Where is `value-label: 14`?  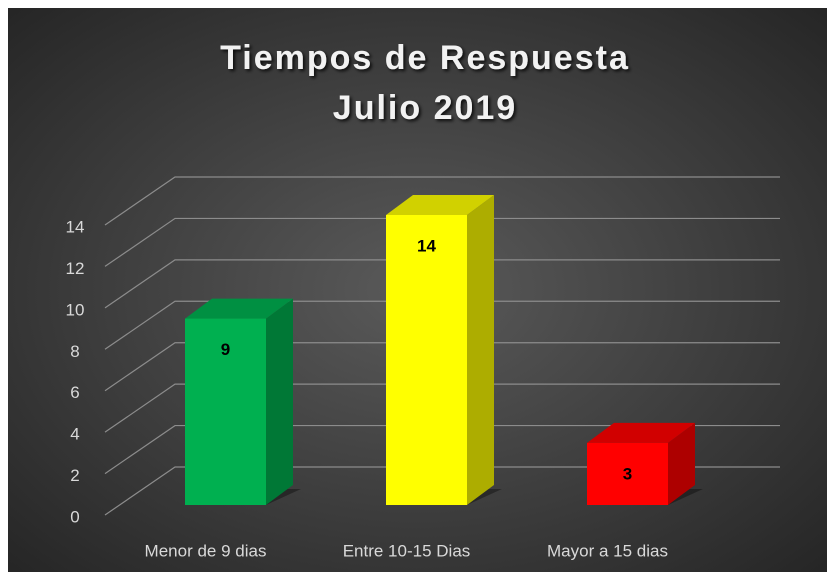 value-label: 14 is located at coordinates (426, 245).